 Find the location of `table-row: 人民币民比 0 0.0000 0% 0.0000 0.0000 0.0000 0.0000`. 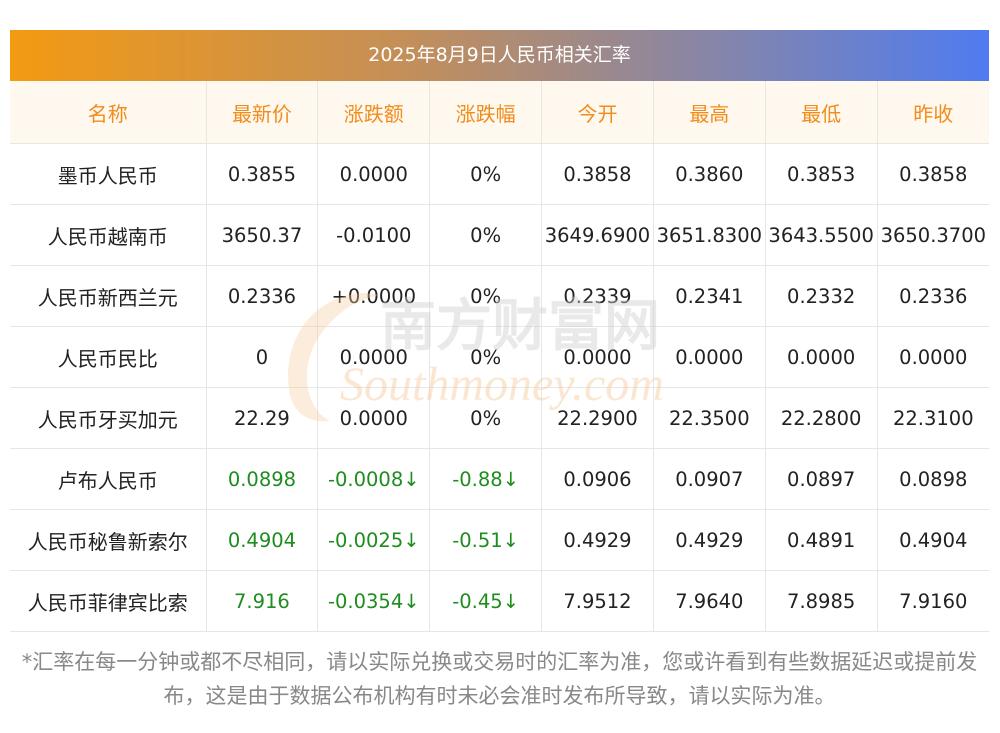

table-row: 人民币民比 0 0.0000 0% 0.0000 0.0000 0.0000 0.0000 is located at coordinates (499, 357).